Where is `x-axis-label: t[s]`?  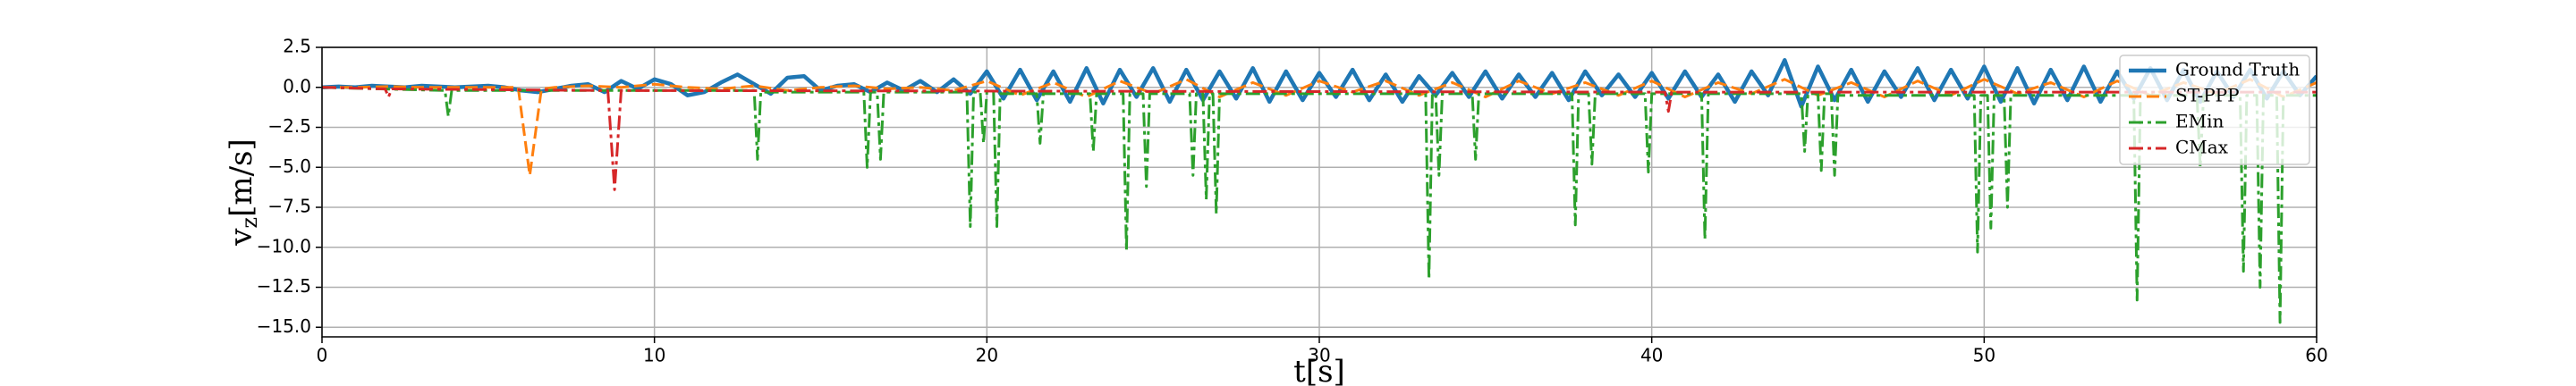
x-axis-label: t[s] is located at coordinates (1319, 370).